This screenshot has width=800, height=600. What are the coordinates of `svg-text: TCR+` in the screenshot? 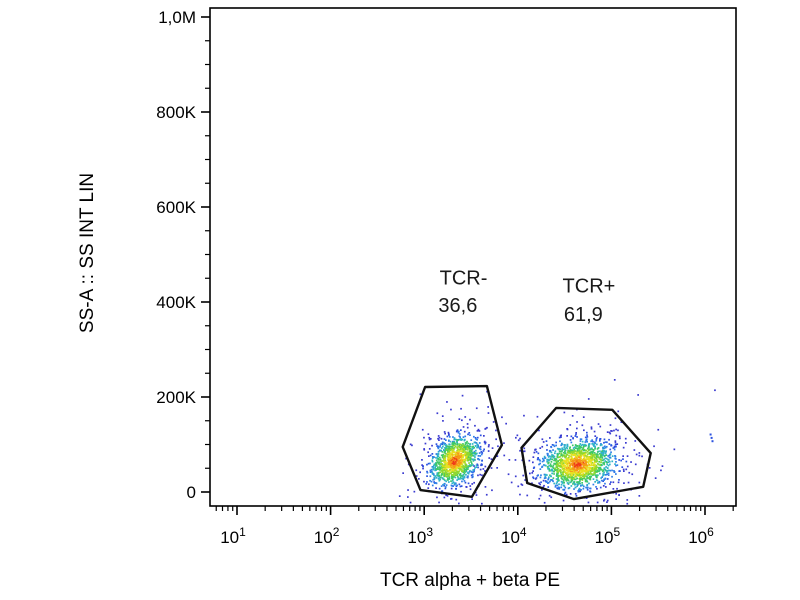 It's located at (589, 287).